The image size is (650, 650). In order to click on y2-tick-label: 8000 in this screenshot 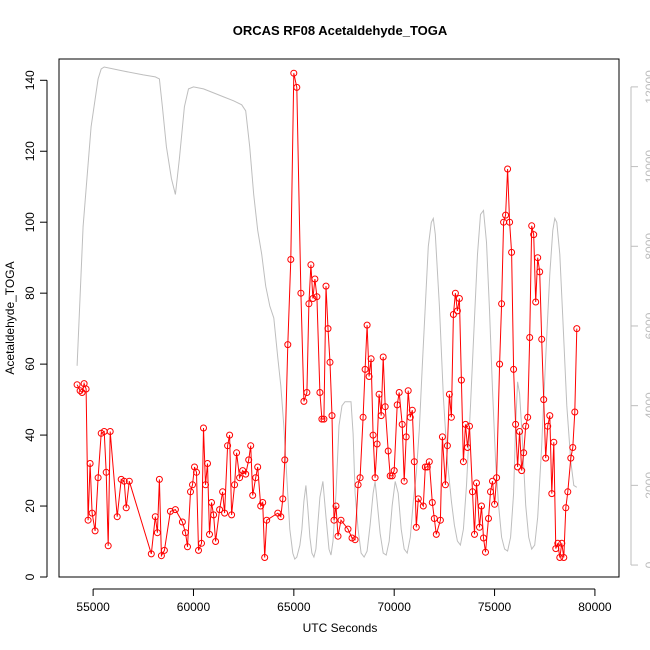, I will do `click(646, 246)`.